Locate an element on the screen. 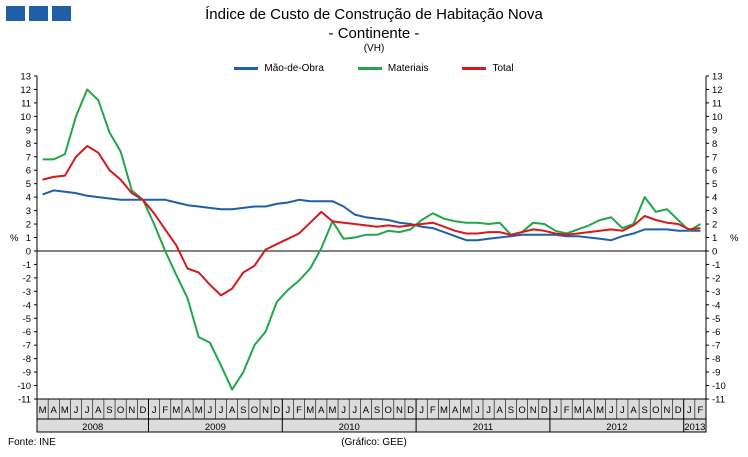  y-tick-label-right: 0 is located at coordinates (714, 251).